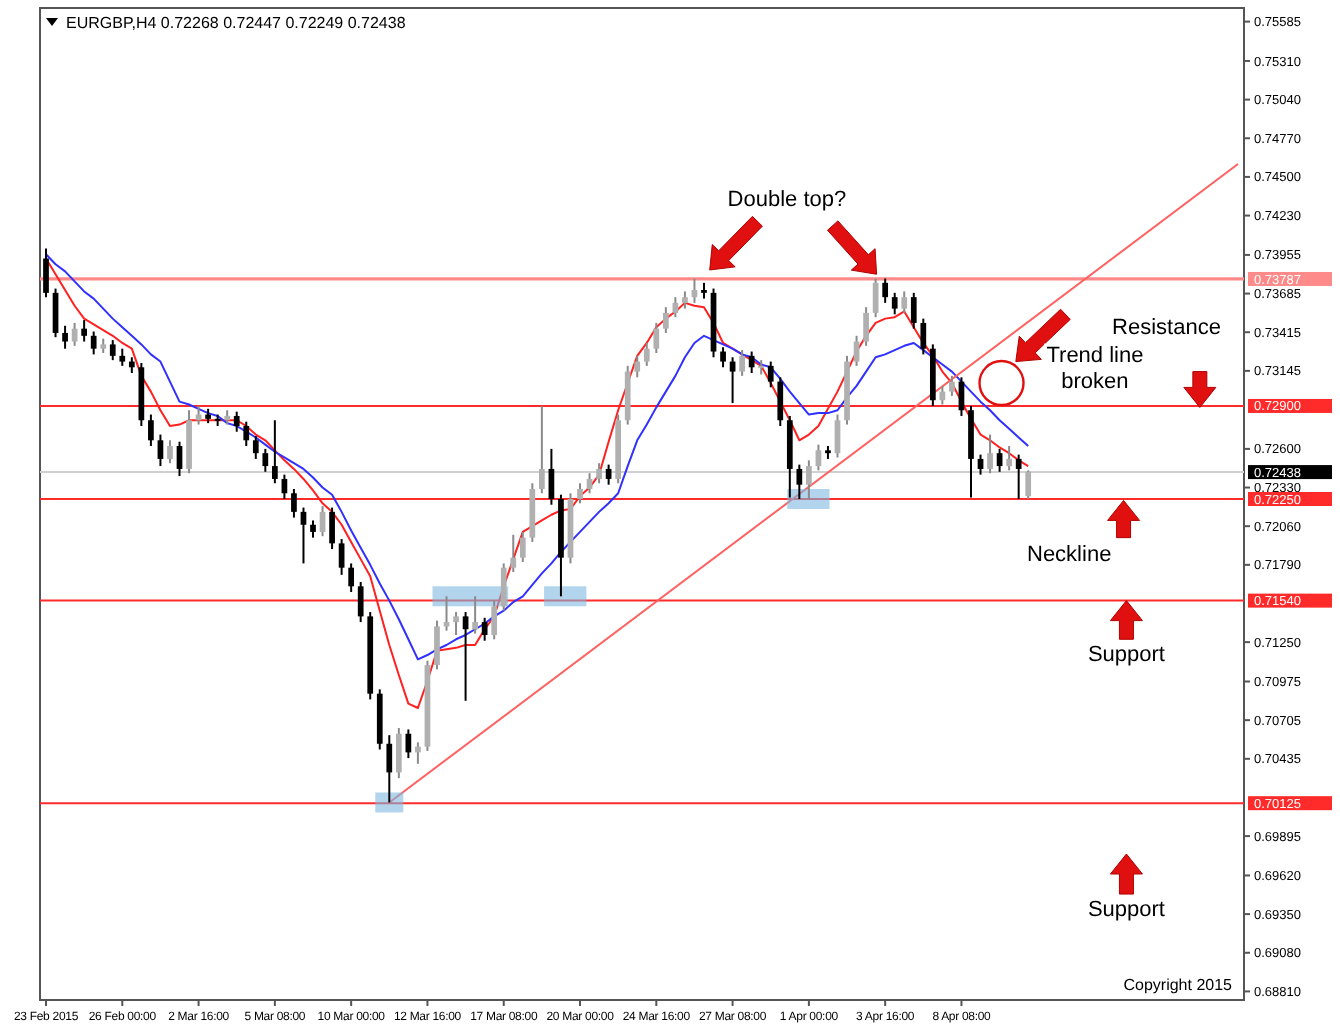 The image size is (1340, 1034). What do you see at coordinates (1178, 985) in the screenshot?
I see `annotation: Copyright 2015` at bounding box center [1178, 985].